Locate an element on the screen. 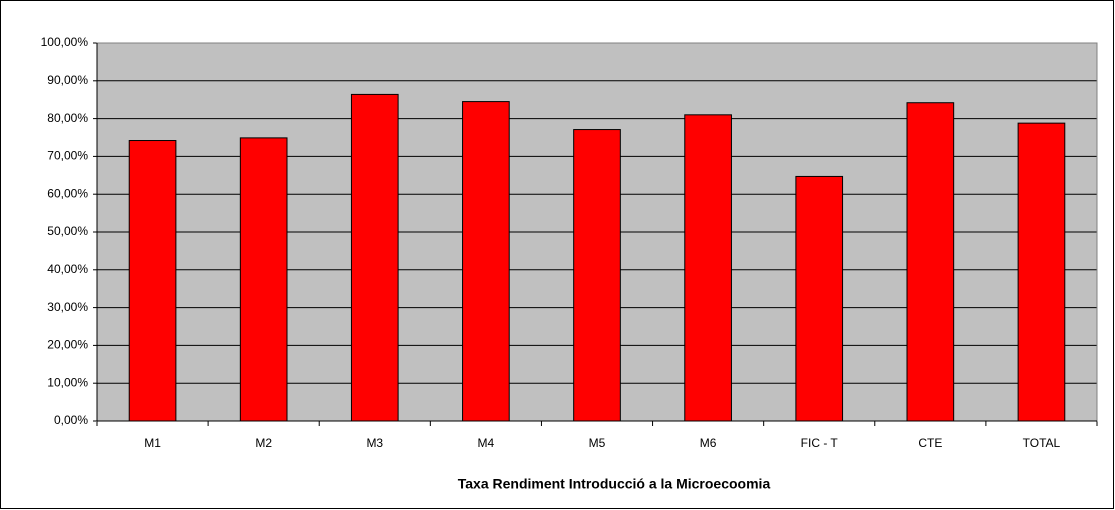 This screenshot has width=1115, height=510. y-tick-label: 0,00% is located at coordinates (71, 420).